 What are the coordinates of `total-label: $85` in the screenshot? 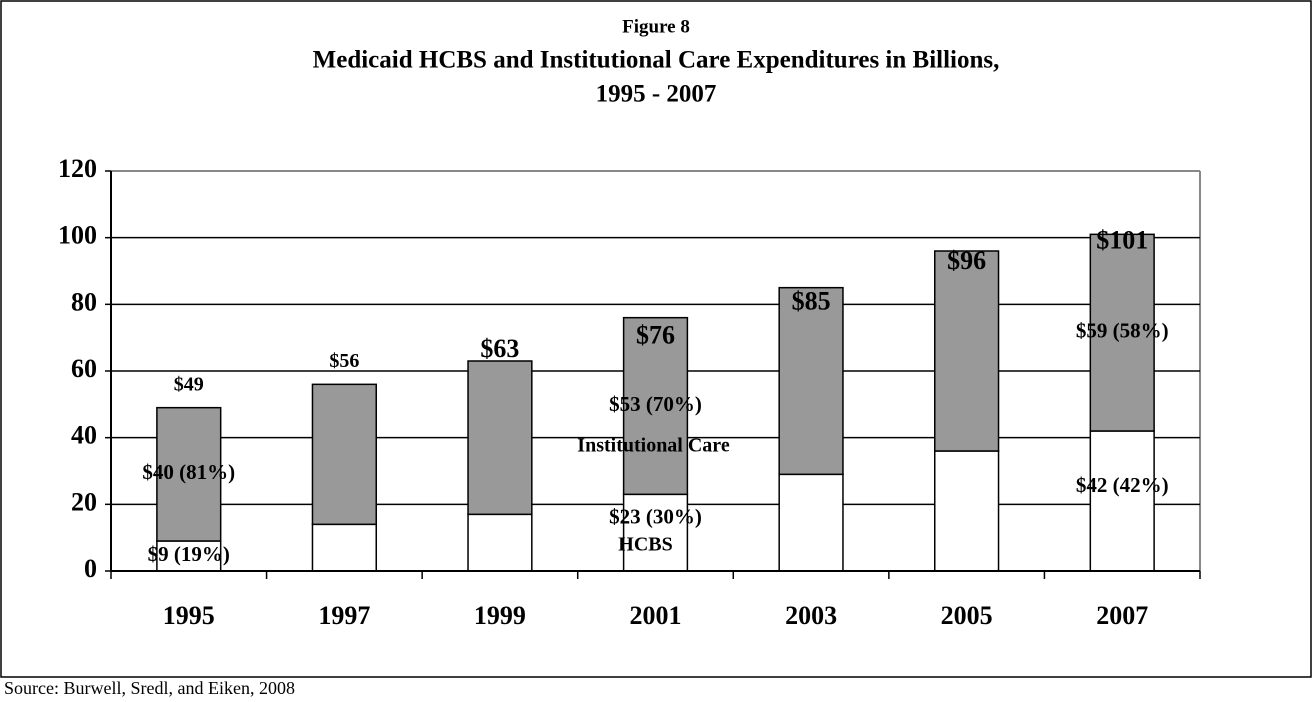 It's located at (811, 301).